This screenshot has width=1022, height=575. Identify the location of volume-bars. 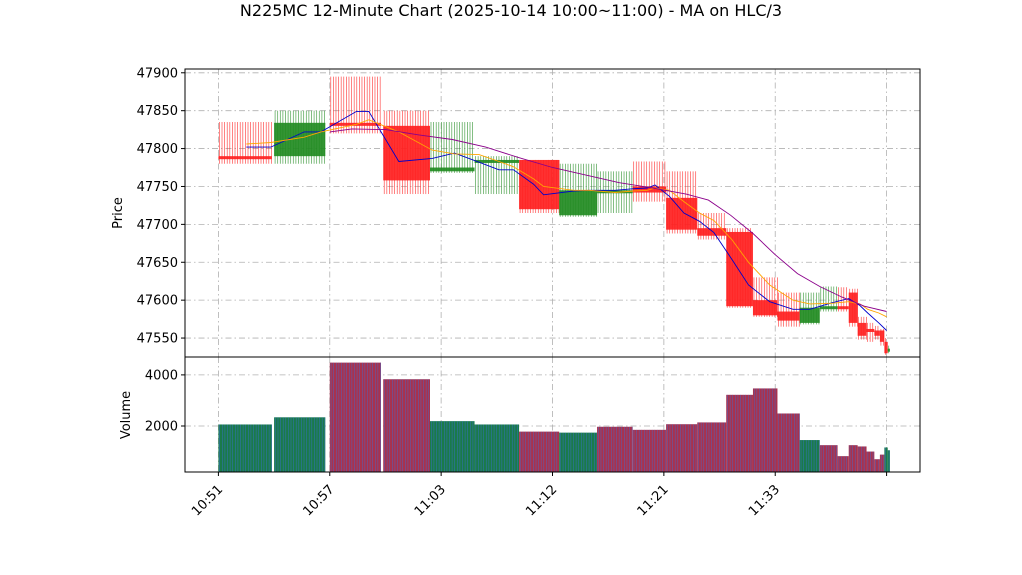
(554, 417).